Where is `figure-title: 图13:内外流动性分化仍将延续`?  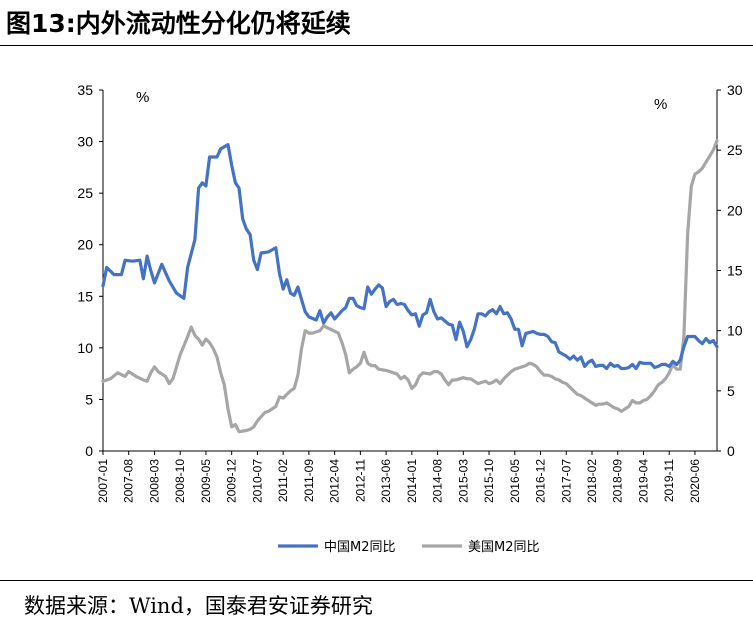
figure-title: 图13:内外流动性分化仍将延续 is located at coordinates (178, 23).